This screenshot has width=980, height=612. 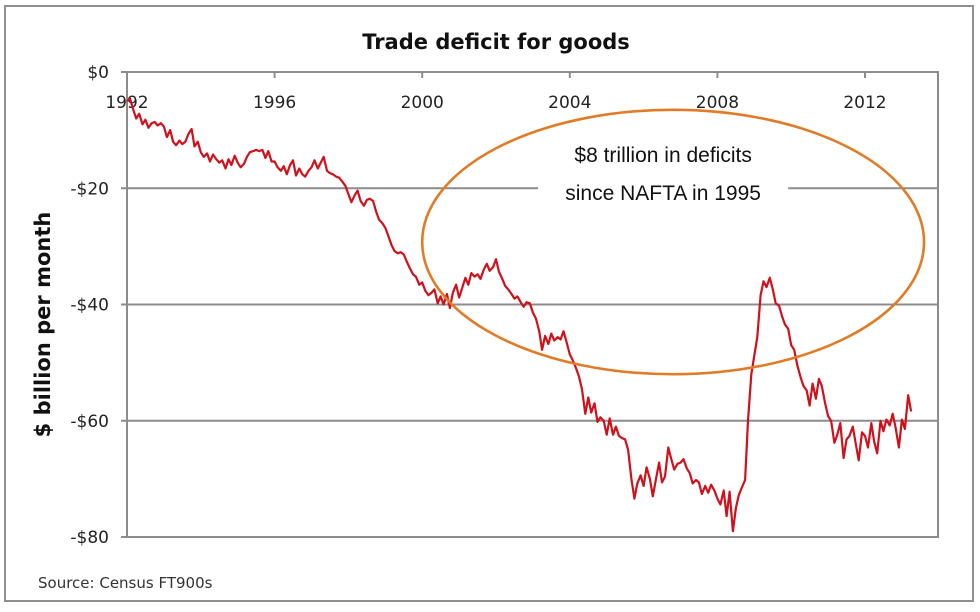 I want to click on chart-title: Trade deficit for goods, so click(x=496, y=42).